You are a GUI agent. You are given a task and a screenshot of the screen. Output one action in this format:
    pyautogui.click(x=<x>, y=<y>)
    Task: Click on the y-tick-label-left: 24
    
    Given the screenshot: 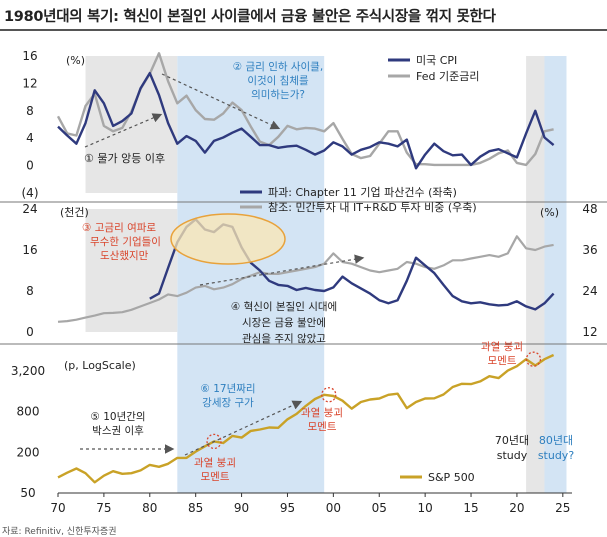 What is the action you would take?
    pyautogui.click(x=29, y=209)
    